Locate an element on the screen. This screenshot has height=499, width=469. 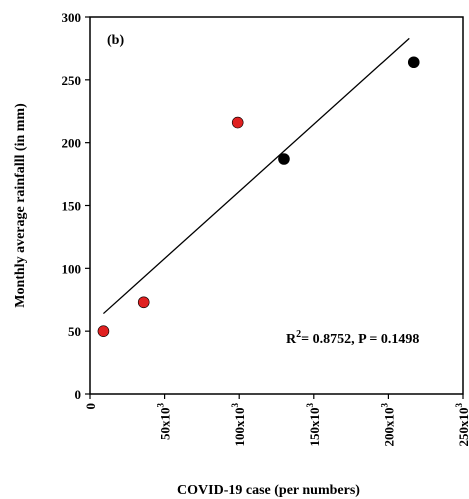
x-tick-label-text: 200x10 is located at coordinates (388, 427).